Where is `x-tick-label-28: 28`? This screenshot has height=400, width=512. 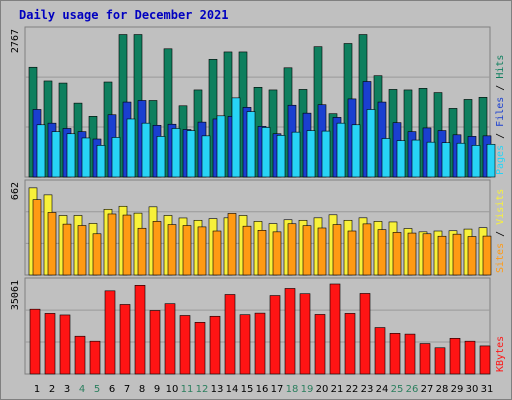
x-tick-label-28: 28 is located at coordinates (442, 389).